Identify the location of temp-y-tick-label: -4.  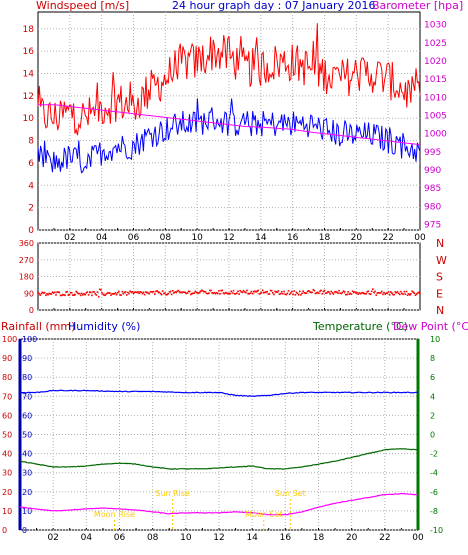
(434, 473).